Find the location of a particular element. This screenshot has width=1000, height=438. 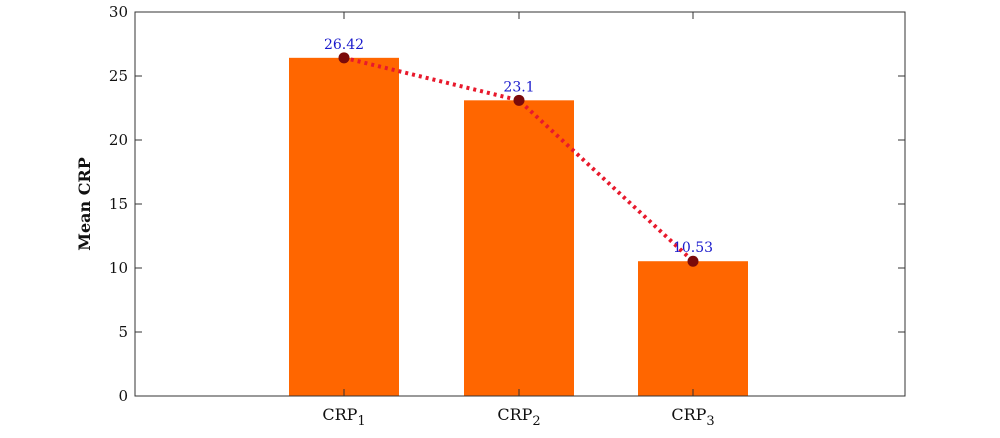

y-tick-label: 10 is located at coordinates (118, 268).